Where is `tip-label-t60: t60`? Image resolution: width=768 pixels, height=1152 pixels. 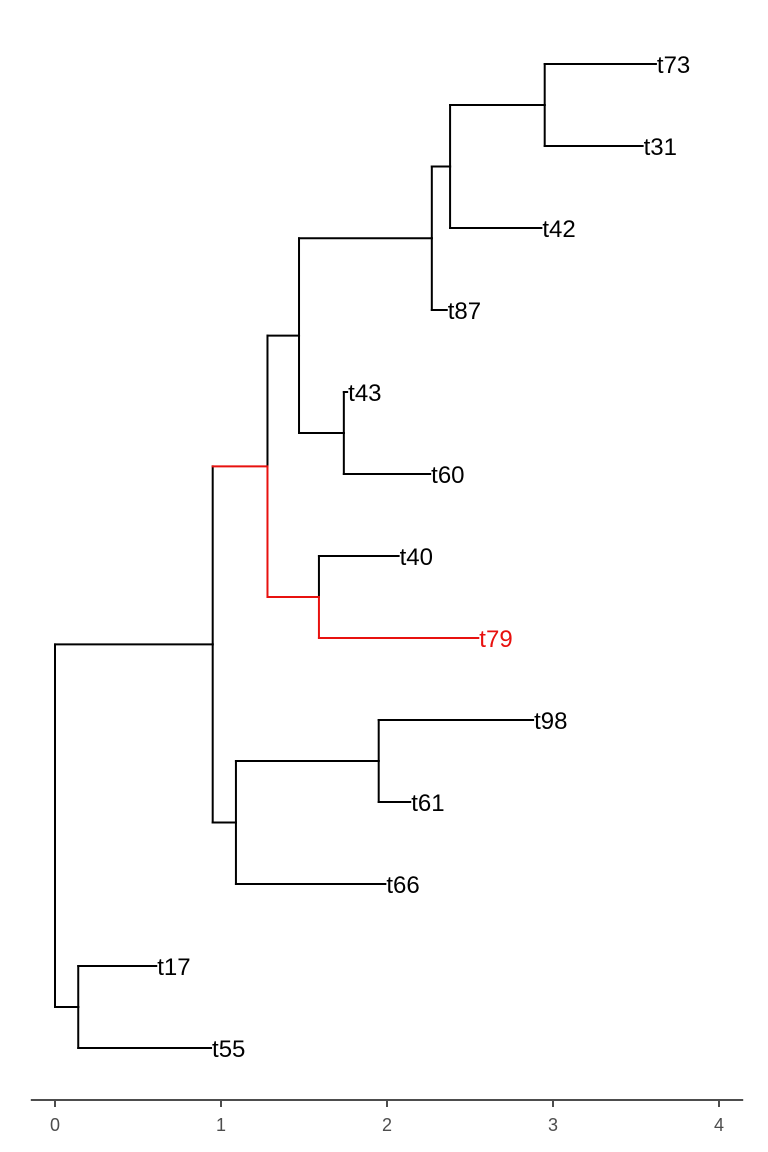
tip-label-t60: t60 is located at coordinates (447, 475).